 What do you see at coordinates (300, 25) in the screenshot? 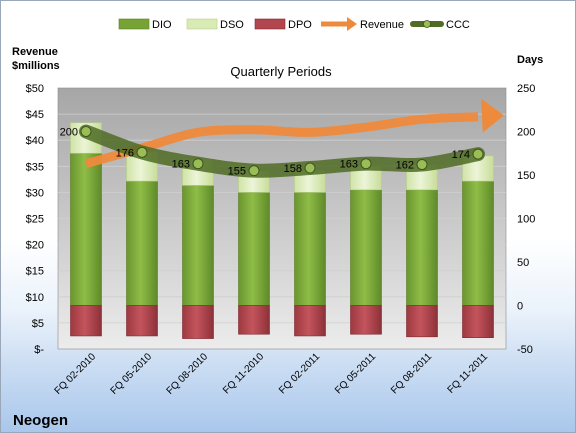
I see `legend-label-dpo: DPO` at bounding box center [300, 25].